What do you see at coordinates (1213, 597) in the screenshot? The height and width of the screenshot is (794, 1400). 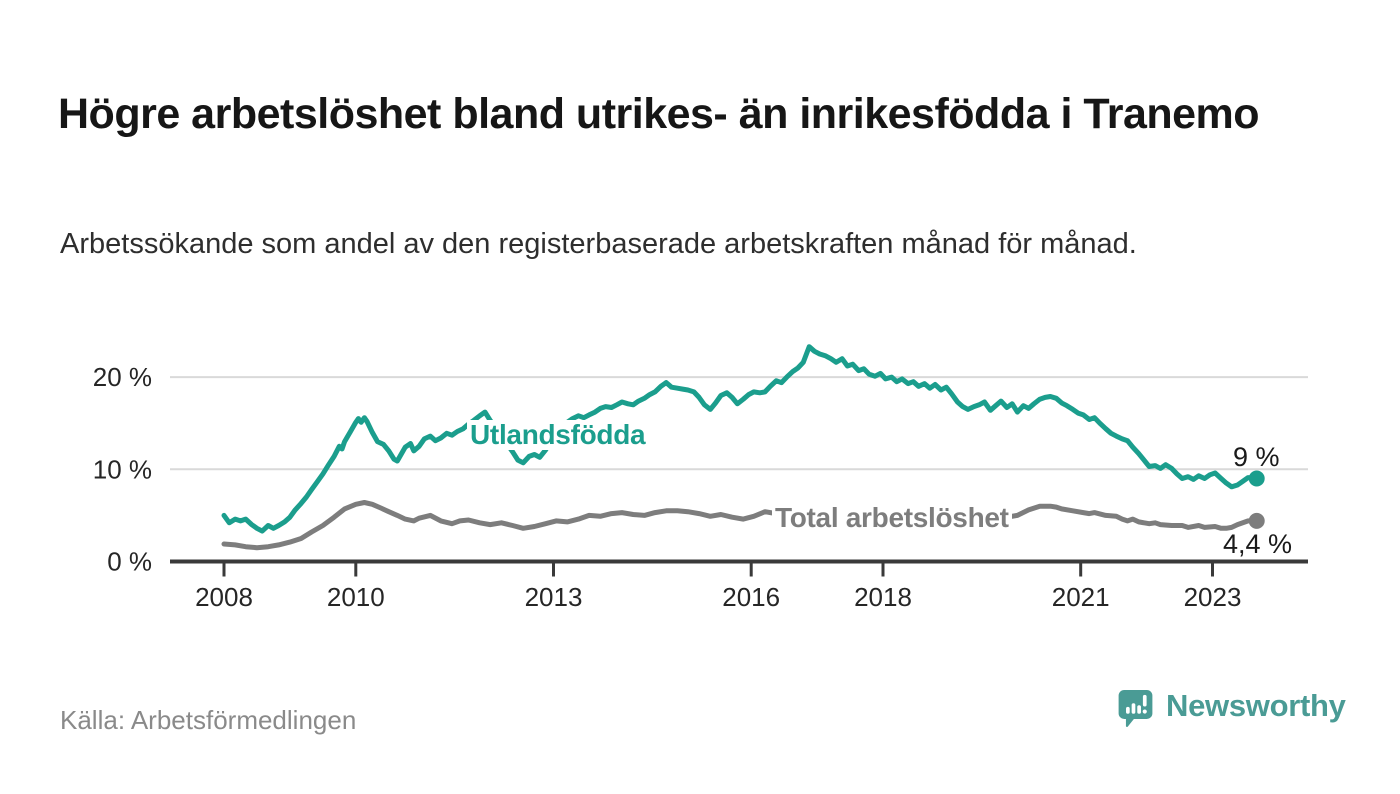 I see `x-tick-label: 2023` at bounding box center [1213, 597].